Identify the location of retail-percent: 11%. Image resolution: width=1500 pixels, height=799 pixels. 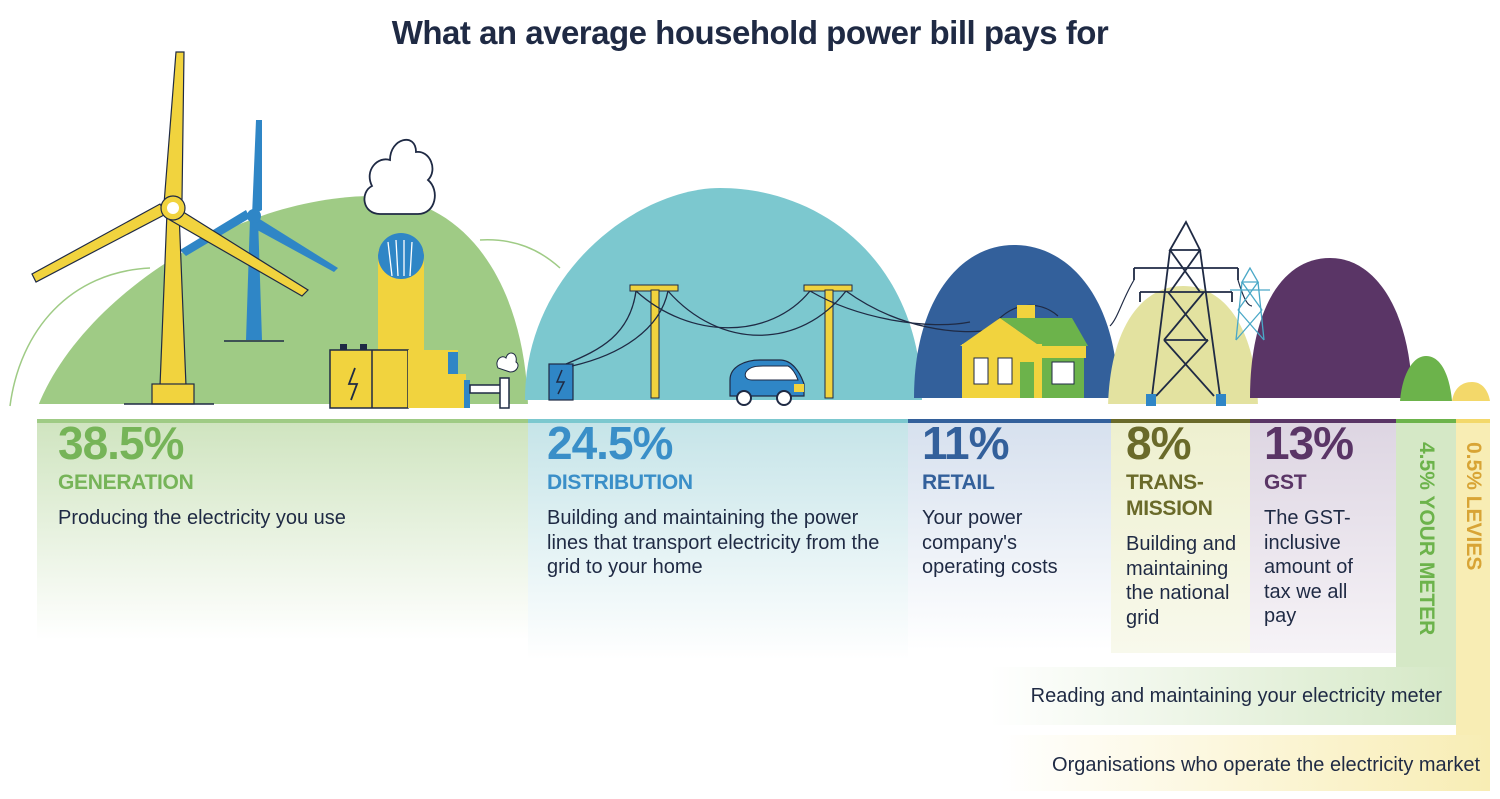
(966, 443).